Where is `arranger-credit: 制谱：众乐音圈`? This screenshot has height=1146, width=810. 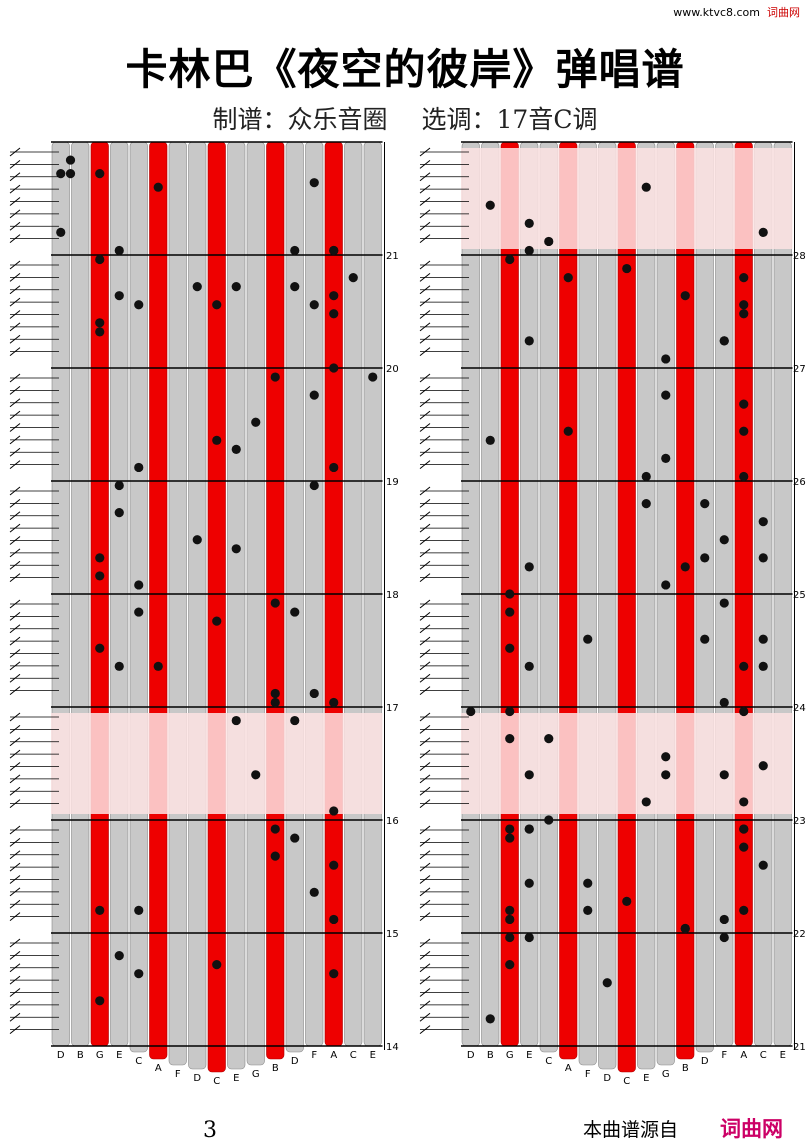
arranger-credit: 制谱：众乐音圈 is located at coordinates (300, 119).